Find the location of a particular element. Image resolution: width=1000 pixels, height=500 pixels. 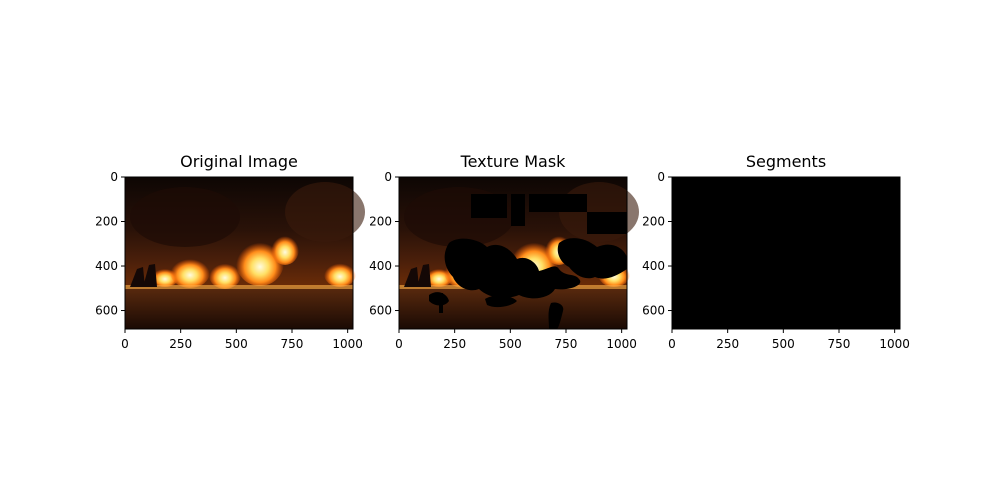

panel-3: Segments 0 250 500 750 1000 0 200 400 600 is located at coordinates (776, 251).